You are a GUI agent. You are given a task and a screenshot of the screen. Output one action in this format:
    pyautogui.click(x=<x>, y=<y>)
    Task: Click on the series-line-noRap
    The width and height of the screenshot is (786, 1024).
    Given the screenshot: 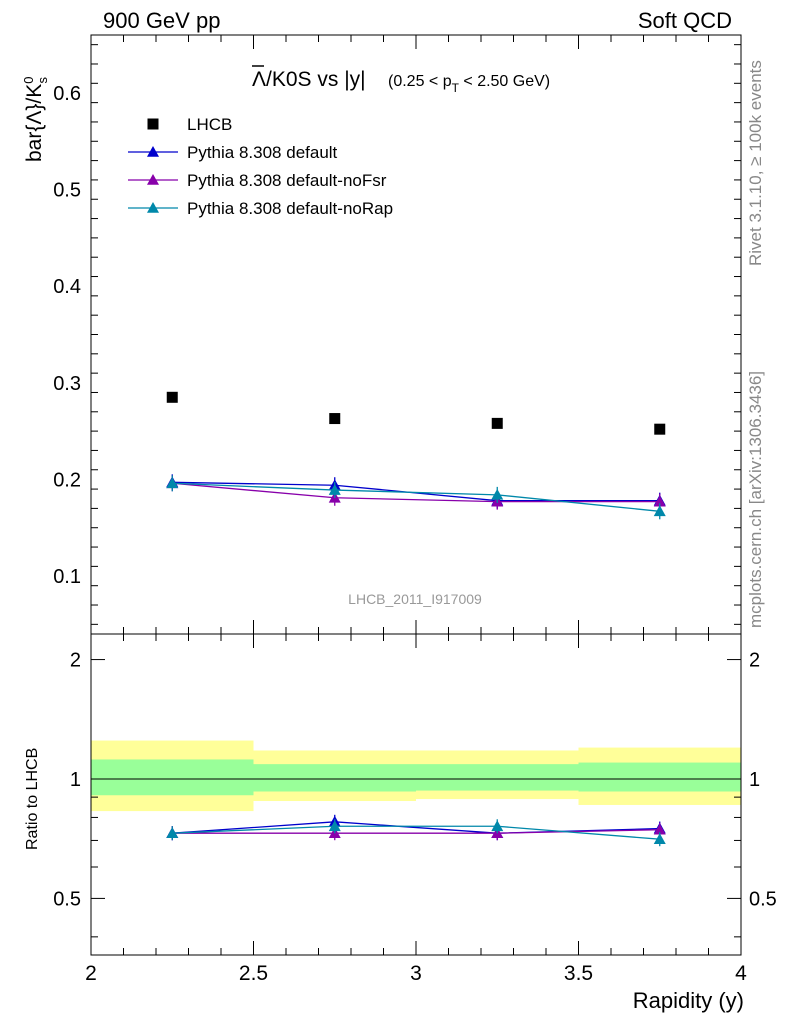 What is the action you would take?
    pyautogui.click(x=416, y=497)
    